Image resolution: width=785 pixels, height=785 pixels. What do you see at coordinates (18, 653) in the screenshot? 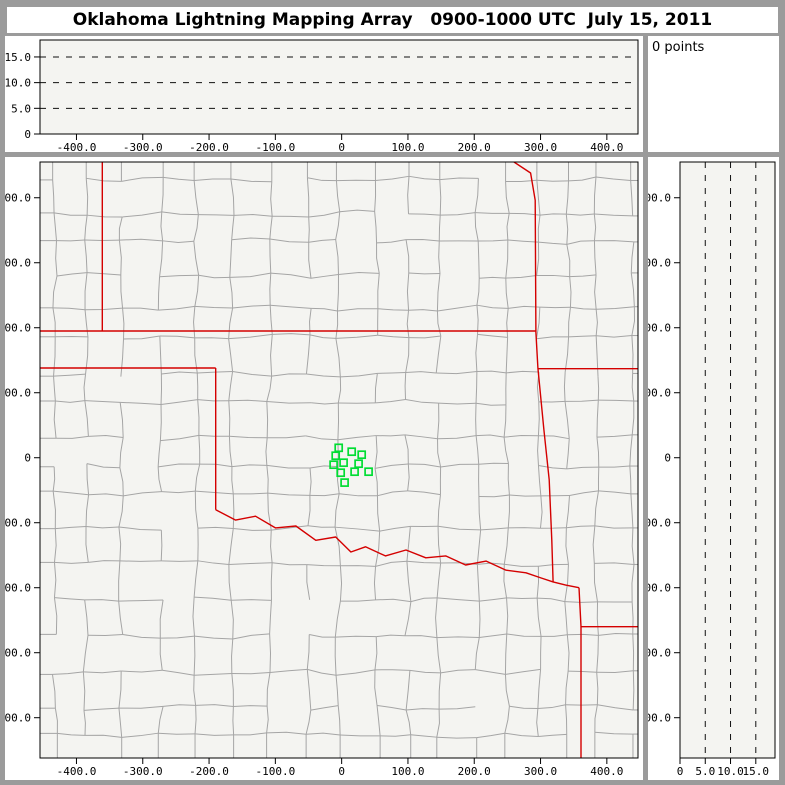
I see `tick-label: -300.0` at bounding box center [18, 653].